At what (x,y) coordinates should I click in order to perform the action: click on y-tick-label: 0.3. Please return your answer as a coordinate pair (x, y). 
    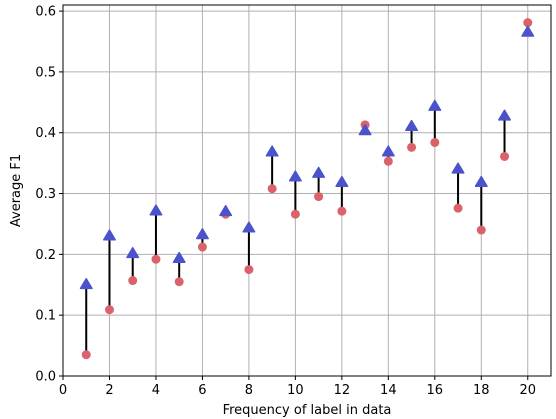
    Looking at the image, I should click on (45, 194).